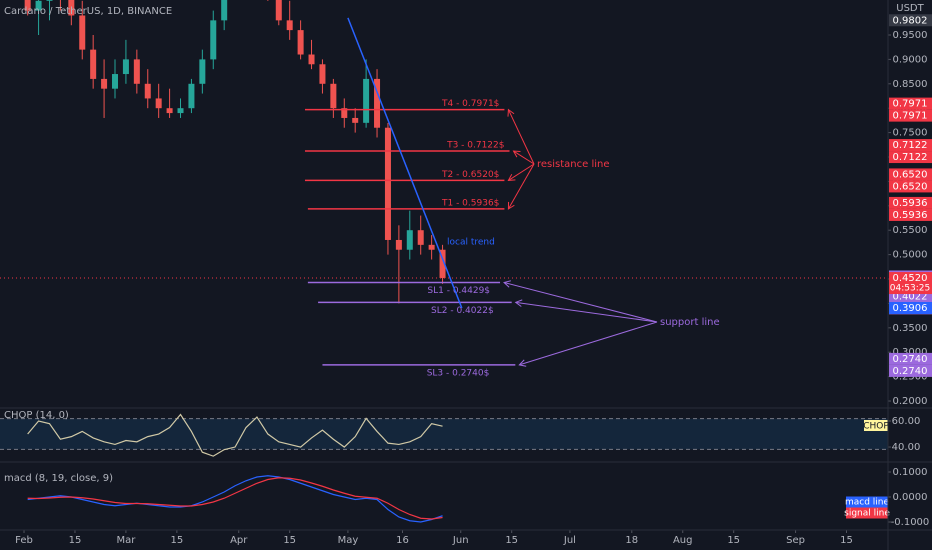  I want to click on support-value-box, so click(910, 370).